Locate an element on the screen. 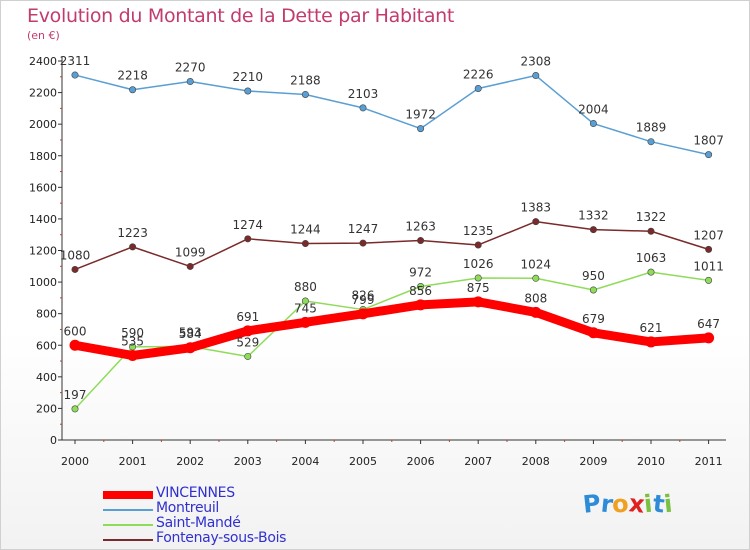 The image size is (750, 550). data-label: 1247 is located at coordinates (363, 229).